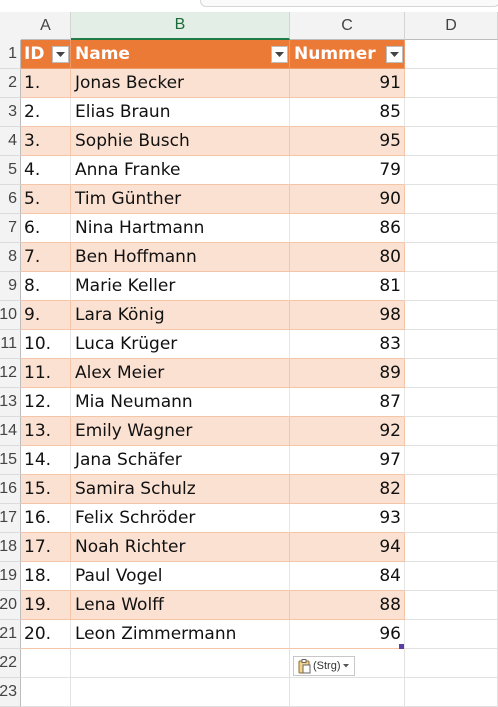 The image size is (498, 707). Describe the element at coordinates (347, 576) in the screenshot. I see `number-cell: 84` at that location.